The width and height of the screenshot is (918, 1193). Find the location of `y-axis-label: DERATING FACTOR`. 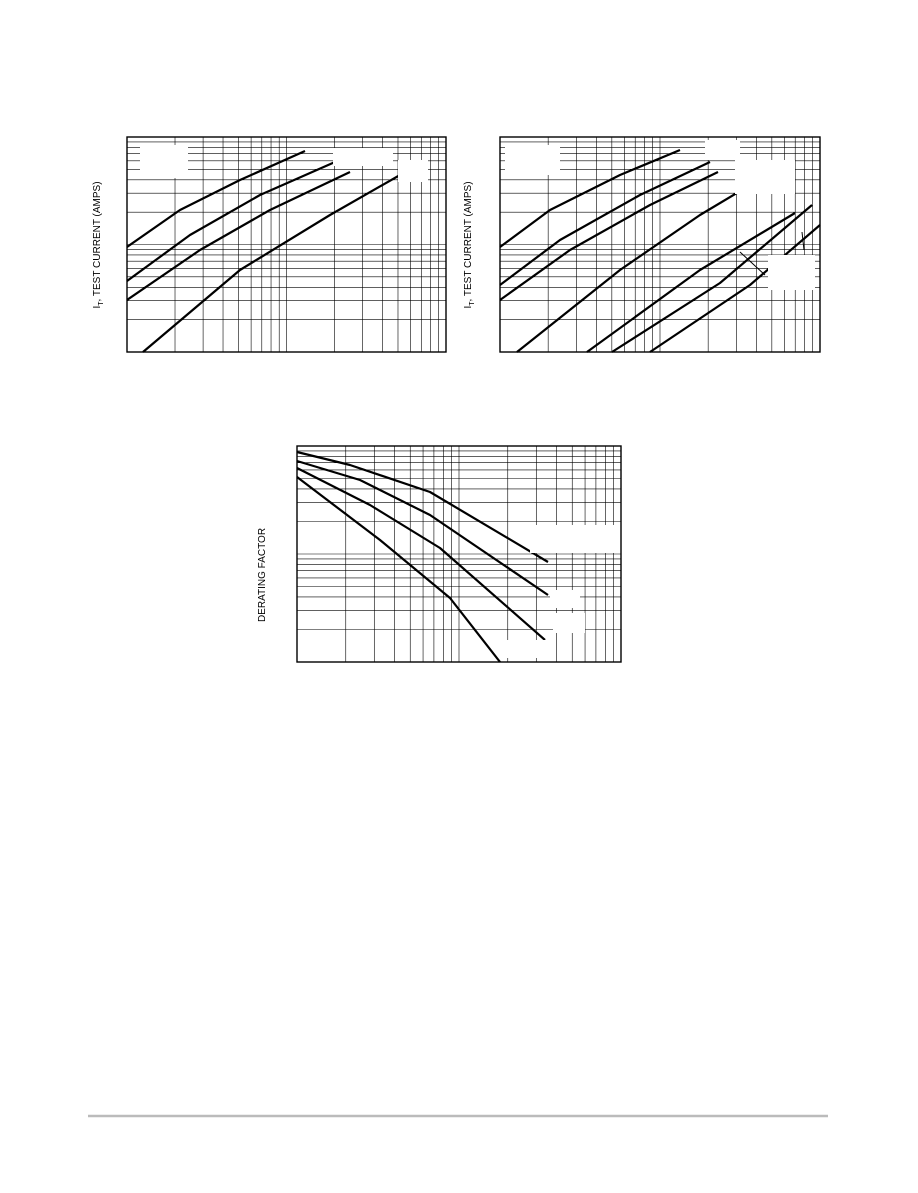

y-axis-label: DERATING FACTOR is located at coordinates (262, 575).